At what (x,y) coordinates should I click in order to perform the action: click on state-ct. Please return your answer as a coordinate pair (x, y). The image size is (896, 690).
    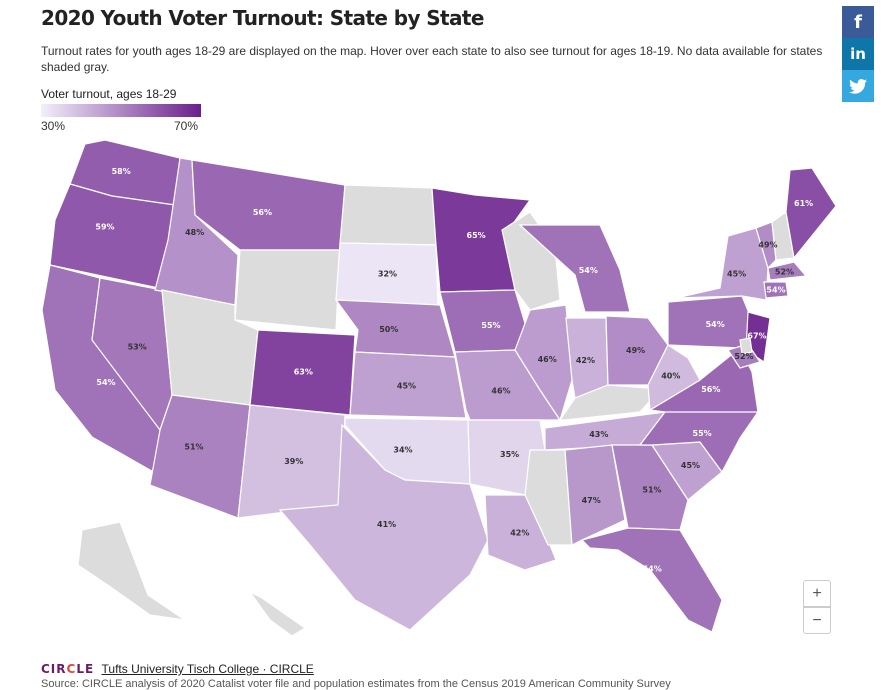
    Looking at the image, I should click on (776, 290).